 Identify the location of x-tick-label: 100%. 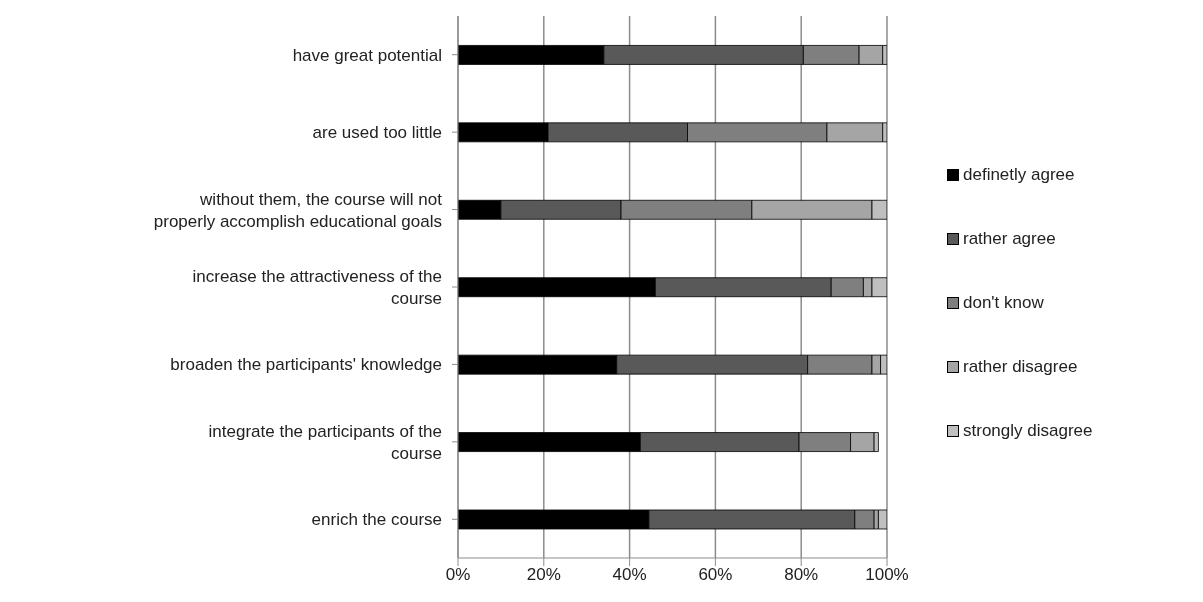
(887, 575).